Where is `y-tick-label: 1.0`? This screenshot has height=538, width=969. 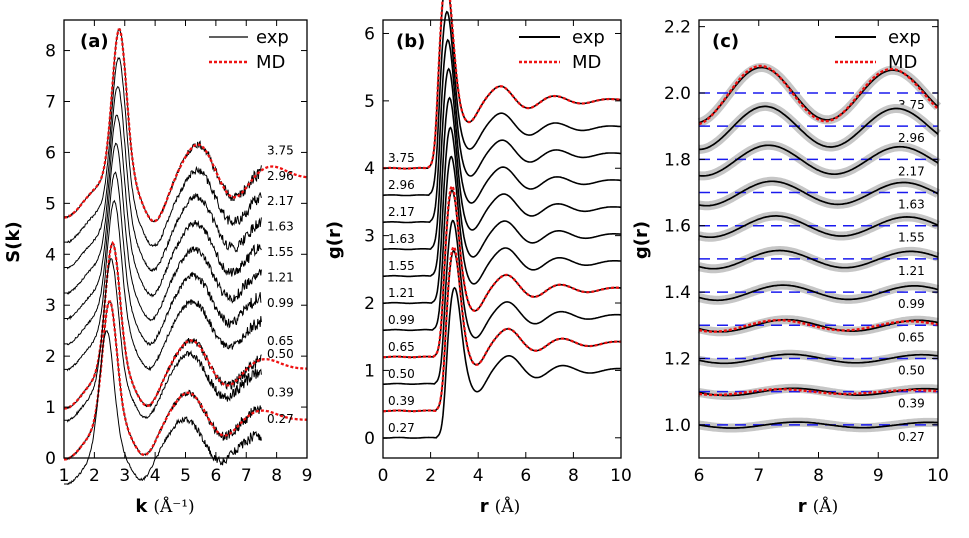
y-tick-label: 1.0 is located at coordinates (677, 426).